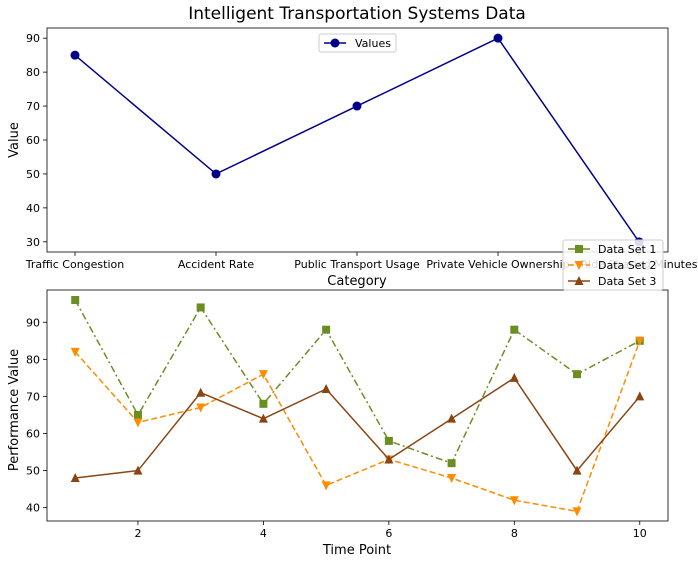 The height and width of the screenshot is (564, 698). I want to click on y-tick-label-top-5: 80, so click(33, 72).